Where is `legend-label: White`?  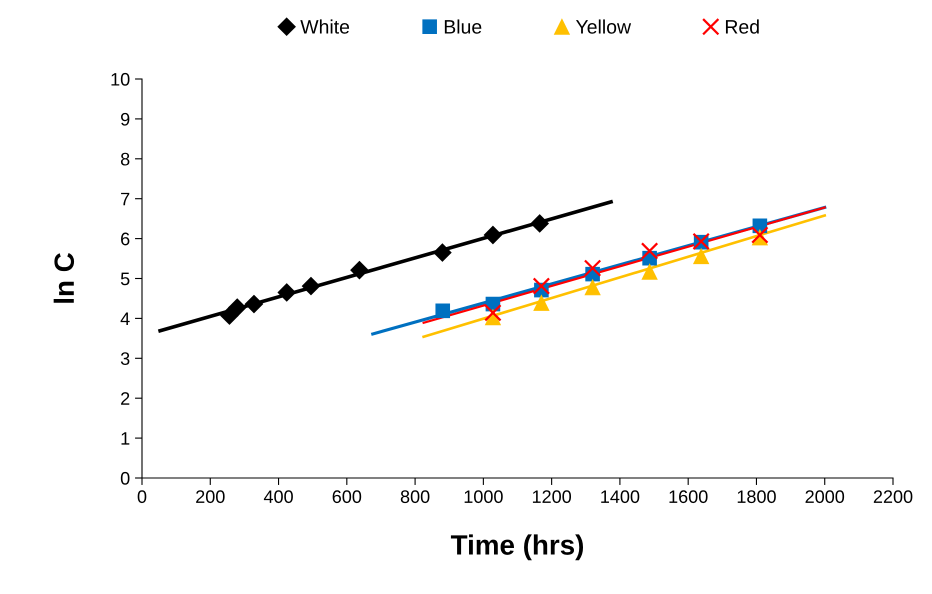
legend-label: White is located at coordinates (325, 26).